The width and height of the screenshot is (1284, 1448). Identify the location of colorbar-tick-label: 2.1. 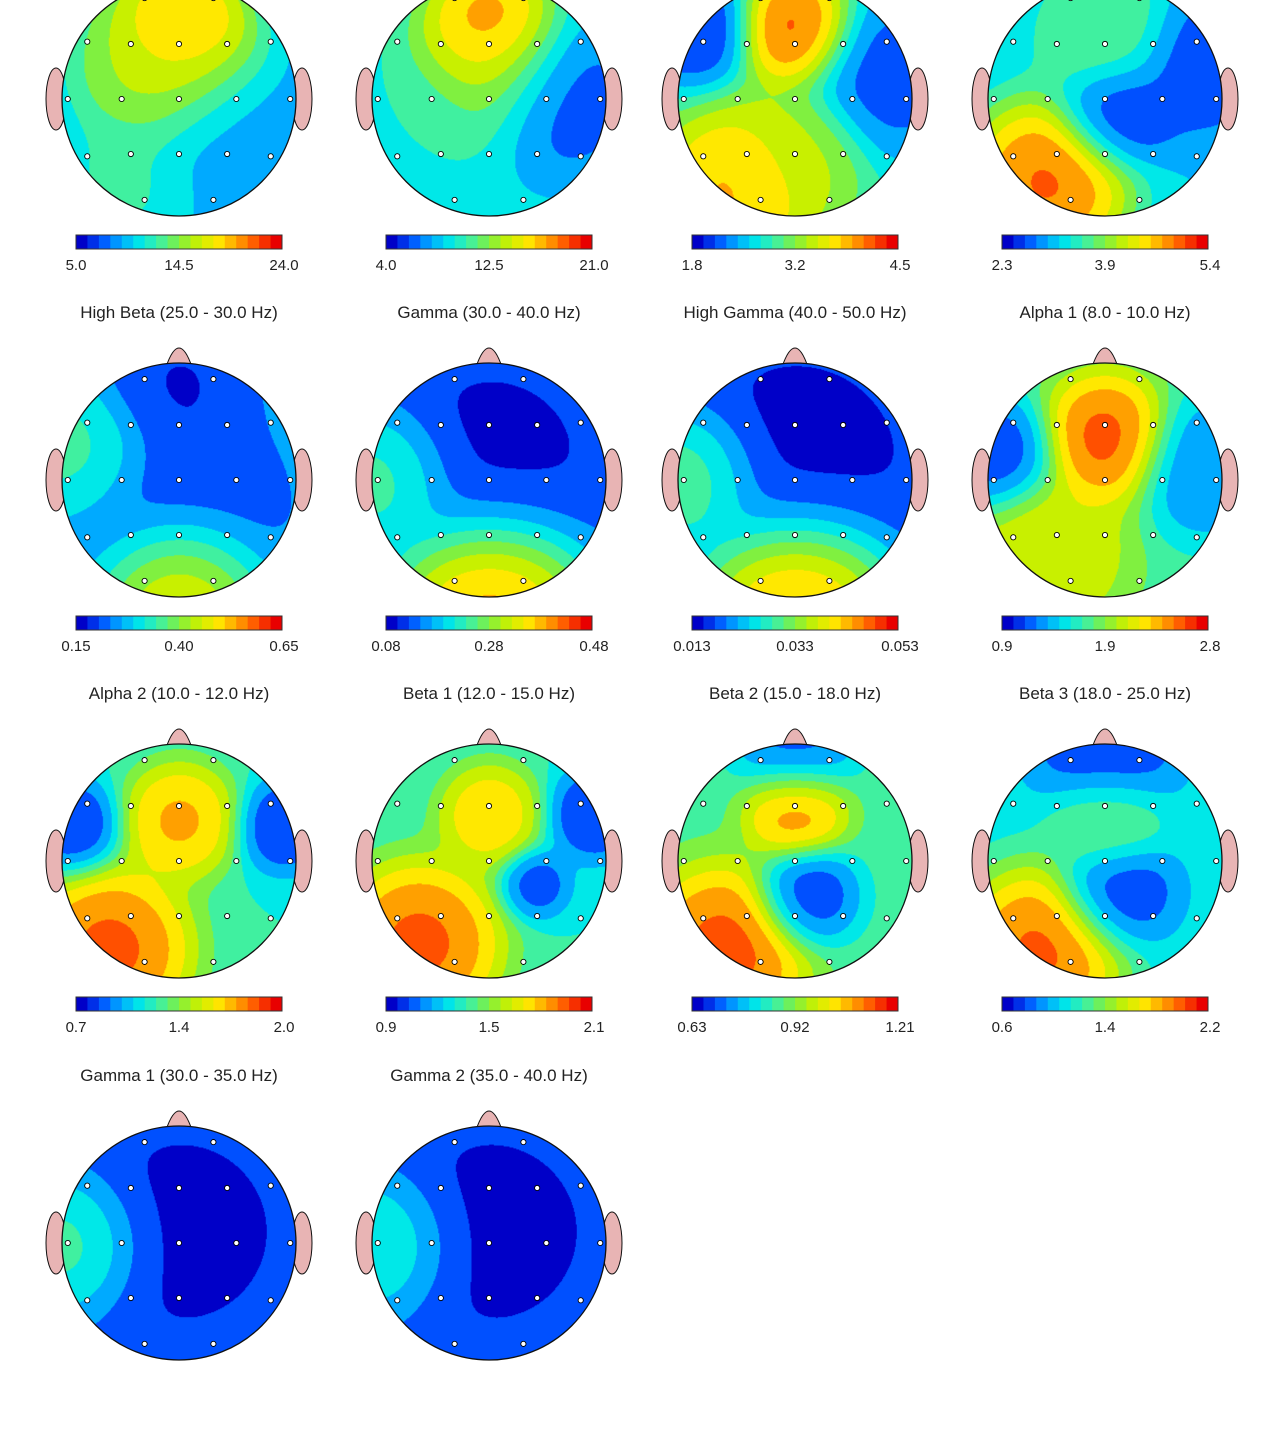
(594, 1027).